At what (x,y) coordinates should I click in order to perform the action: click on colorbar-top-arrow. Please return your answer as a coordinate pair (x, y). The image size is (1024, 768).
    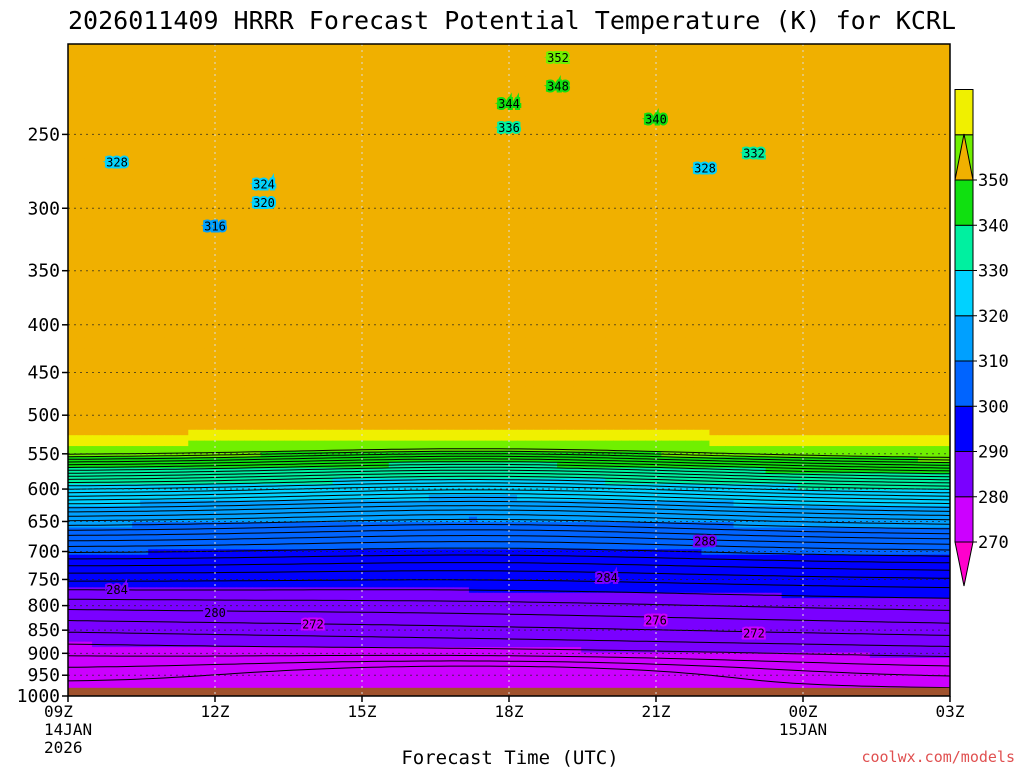
    Looking at the image, I should click on (964, 157).